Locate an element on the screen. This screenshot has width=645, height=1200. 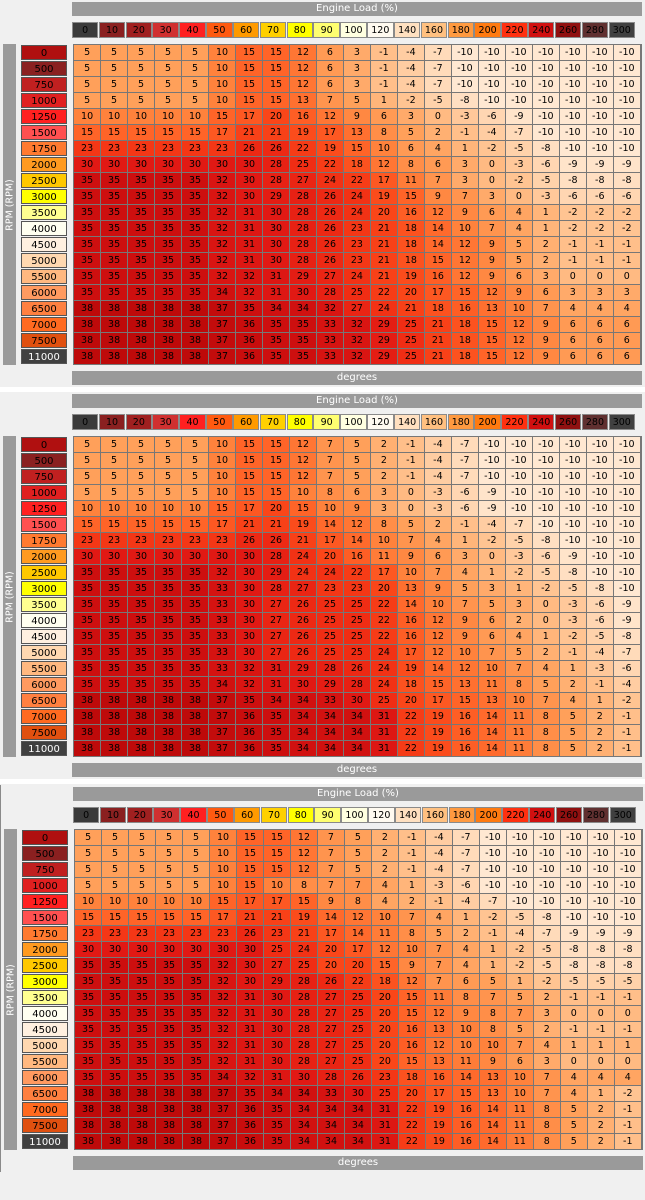
table-cell: -9 is located at coordinates (518, 116).